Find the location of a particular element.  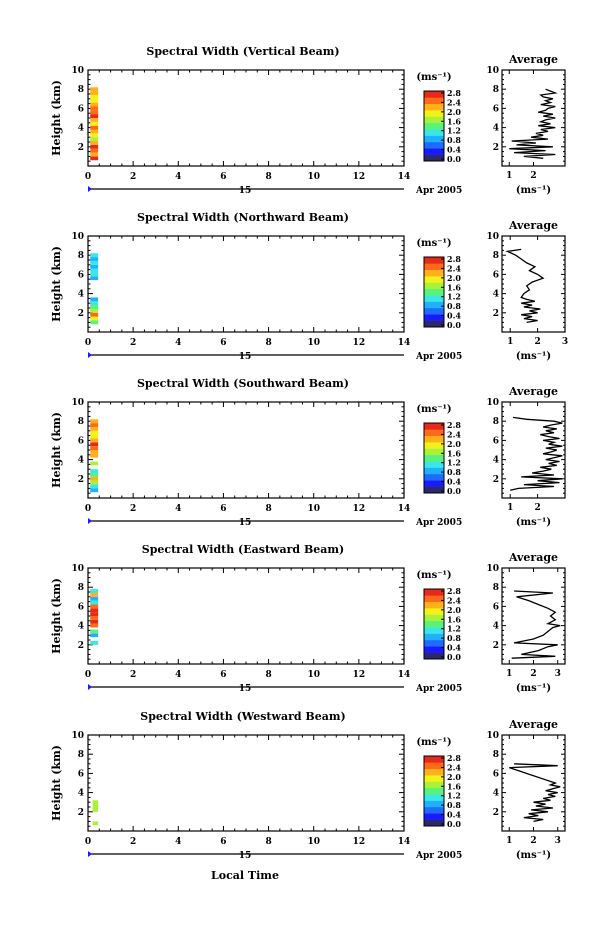

x-tick-label: 6 is located at coordinates (223, 675).